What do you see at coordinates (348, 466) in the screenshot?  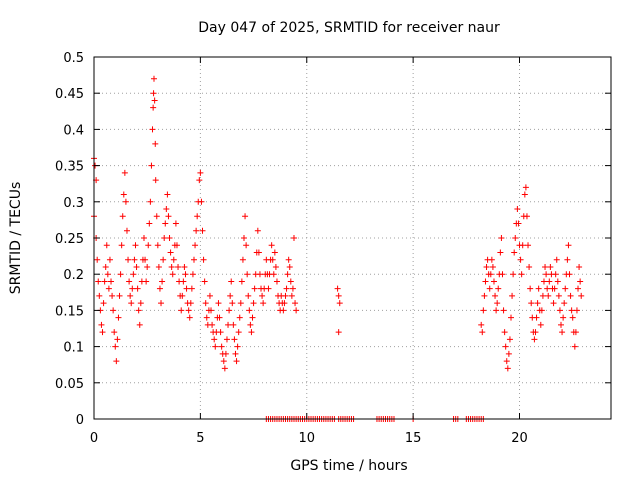 I see `x-axis-title: GPS time / hours` at bounding box center [348, 466].